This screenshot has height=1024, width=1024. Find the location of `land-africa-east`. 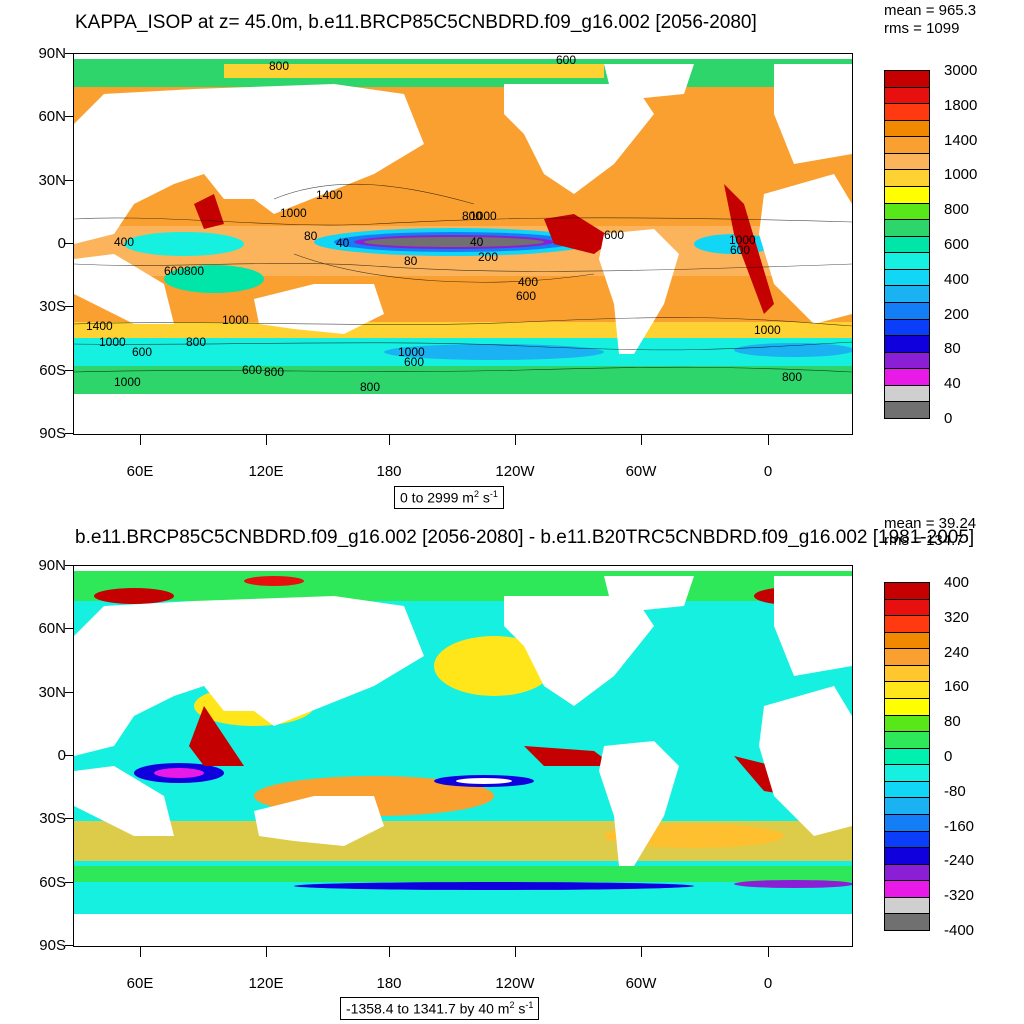

land-africa-east is located at coordinates (124, 801).